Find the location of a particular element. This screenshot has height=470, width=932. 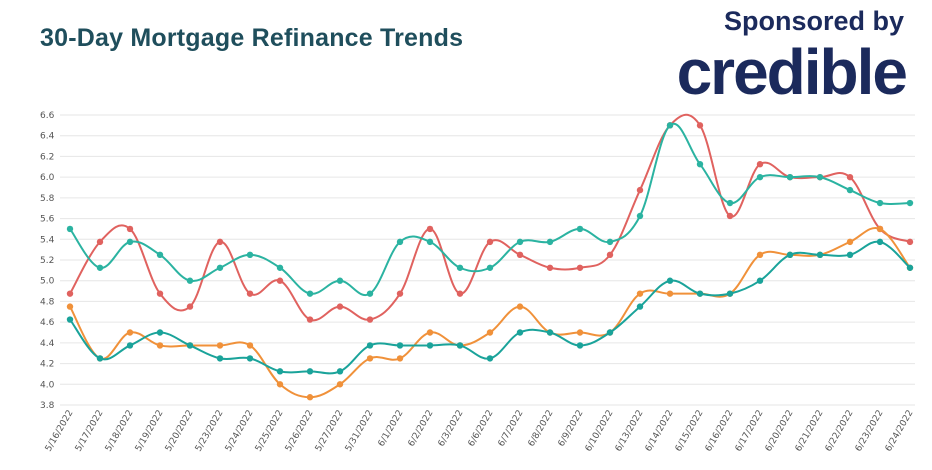

y-tick-label: 6.2 is located at coordinates (47, 157).